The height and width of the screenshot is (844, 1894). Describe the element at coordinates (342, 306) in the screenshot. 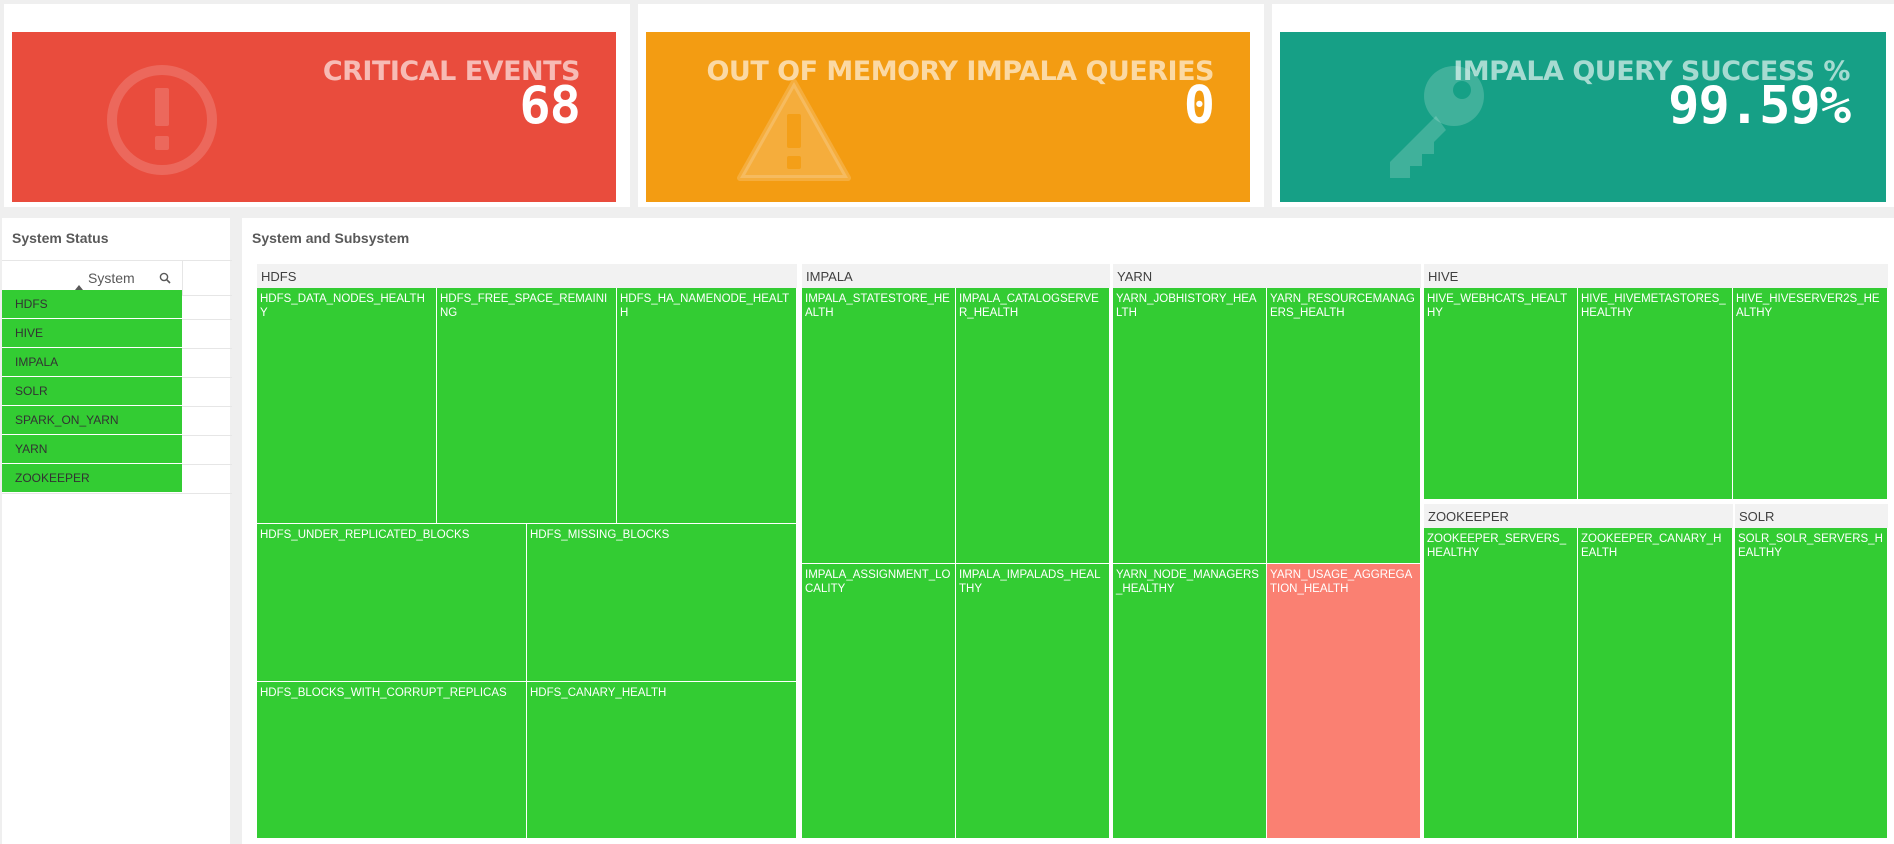

I see `tile-label: HDFS_DATA_NODES_HEALTHY` at that location.